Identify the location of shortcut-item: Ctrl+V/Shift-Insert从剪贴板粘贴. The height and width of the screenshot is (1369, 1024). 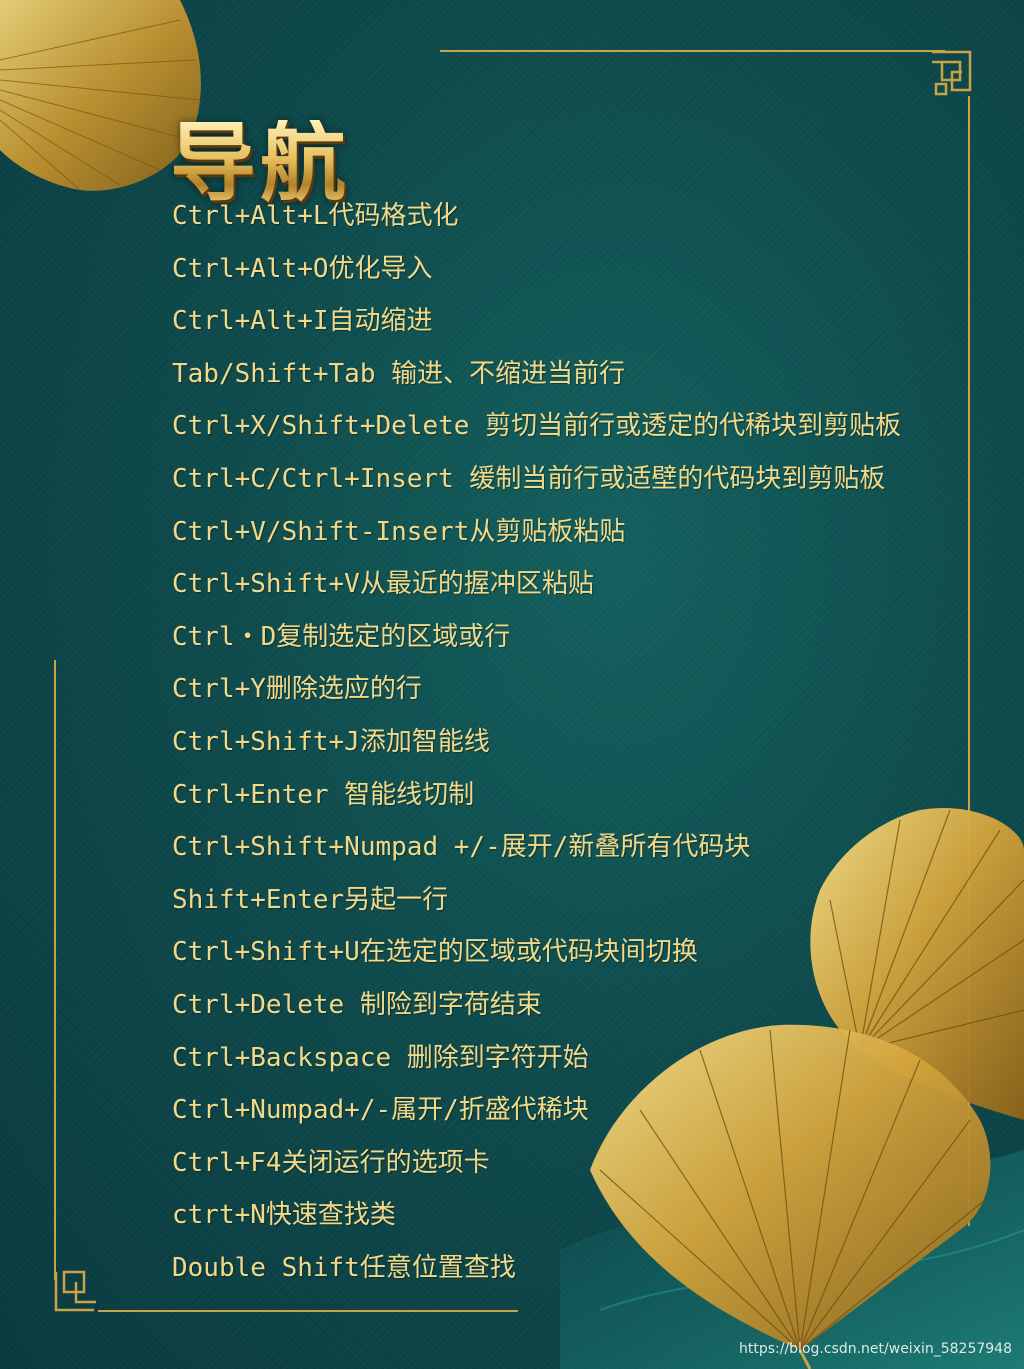
(399, 531).